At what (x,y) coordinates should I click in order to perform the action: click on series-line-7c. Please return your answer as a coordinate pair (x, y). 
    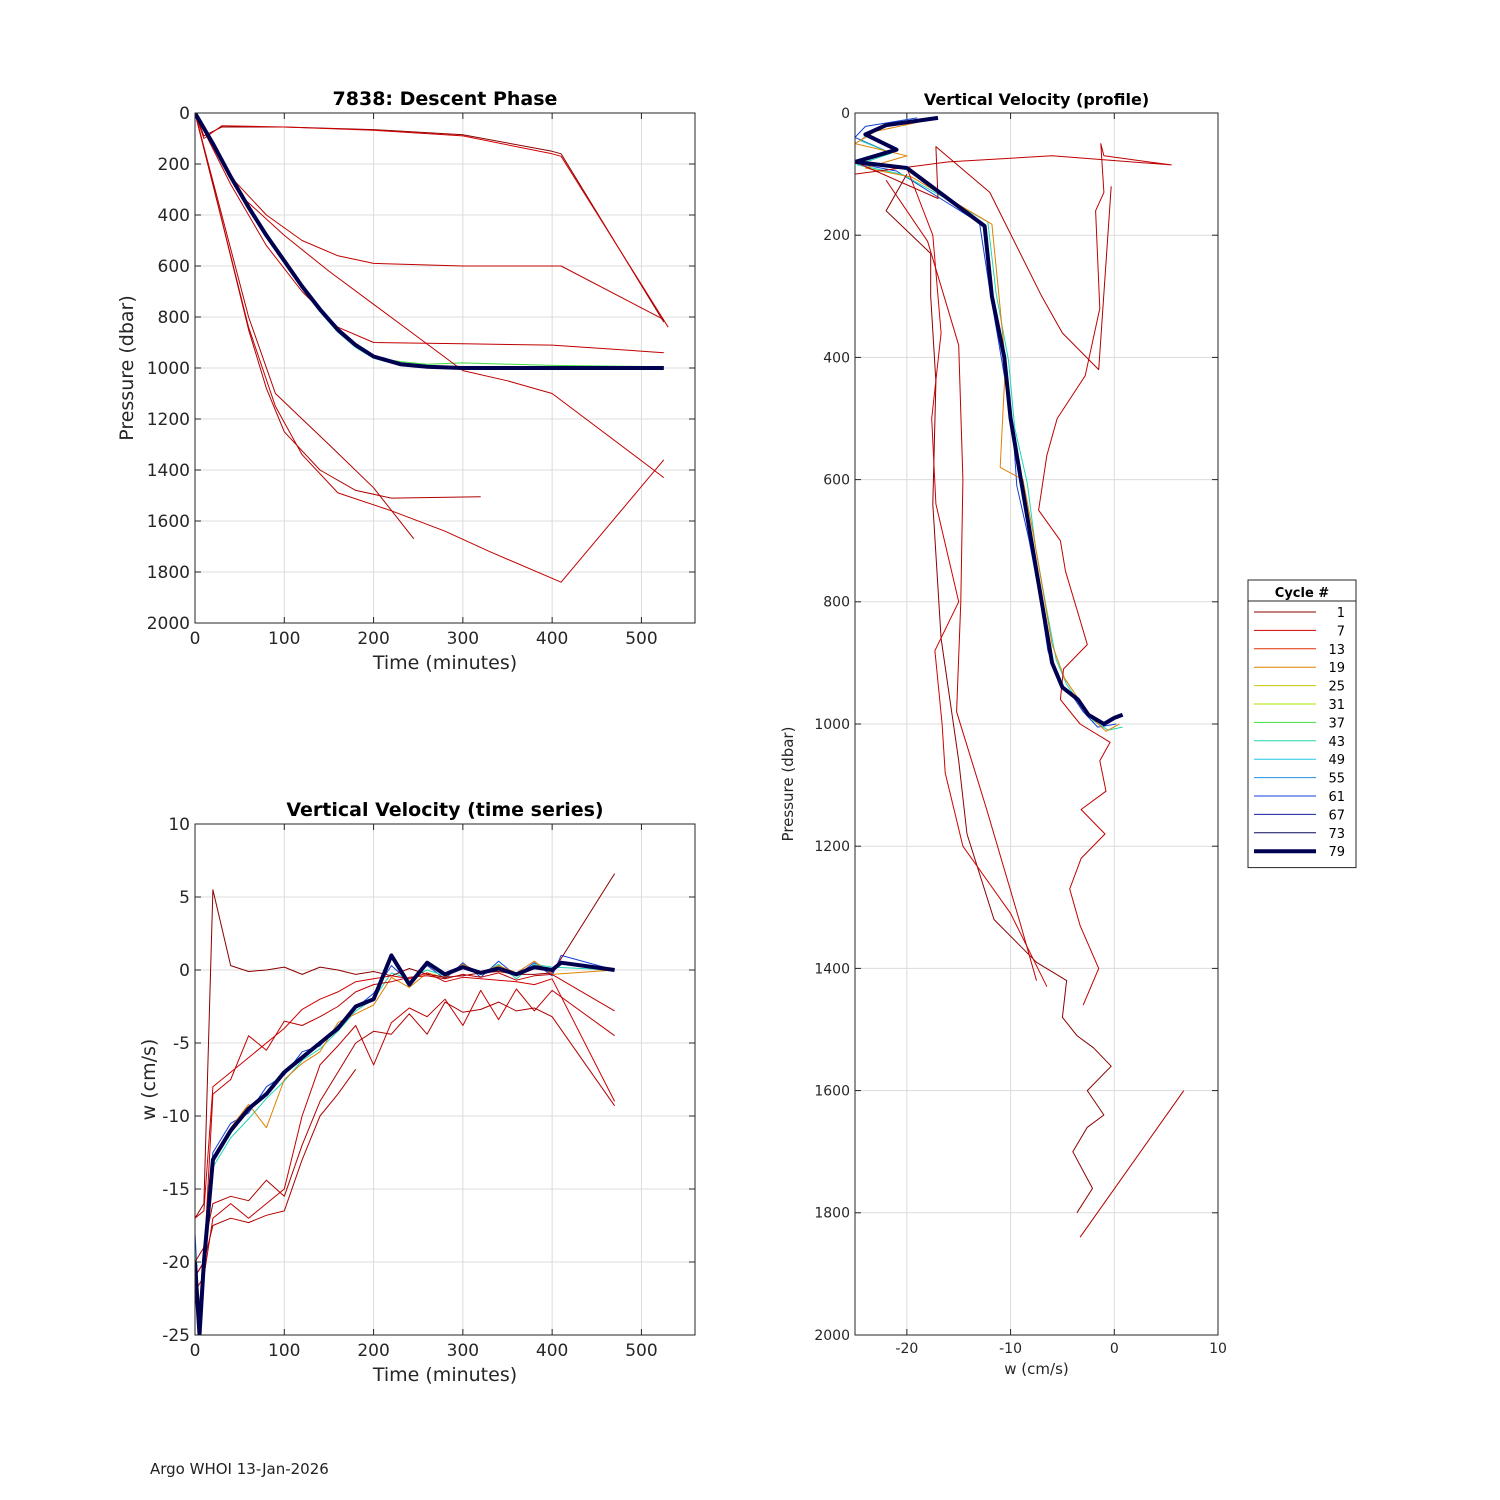
    Looking at the image, I should click on (430, 348).